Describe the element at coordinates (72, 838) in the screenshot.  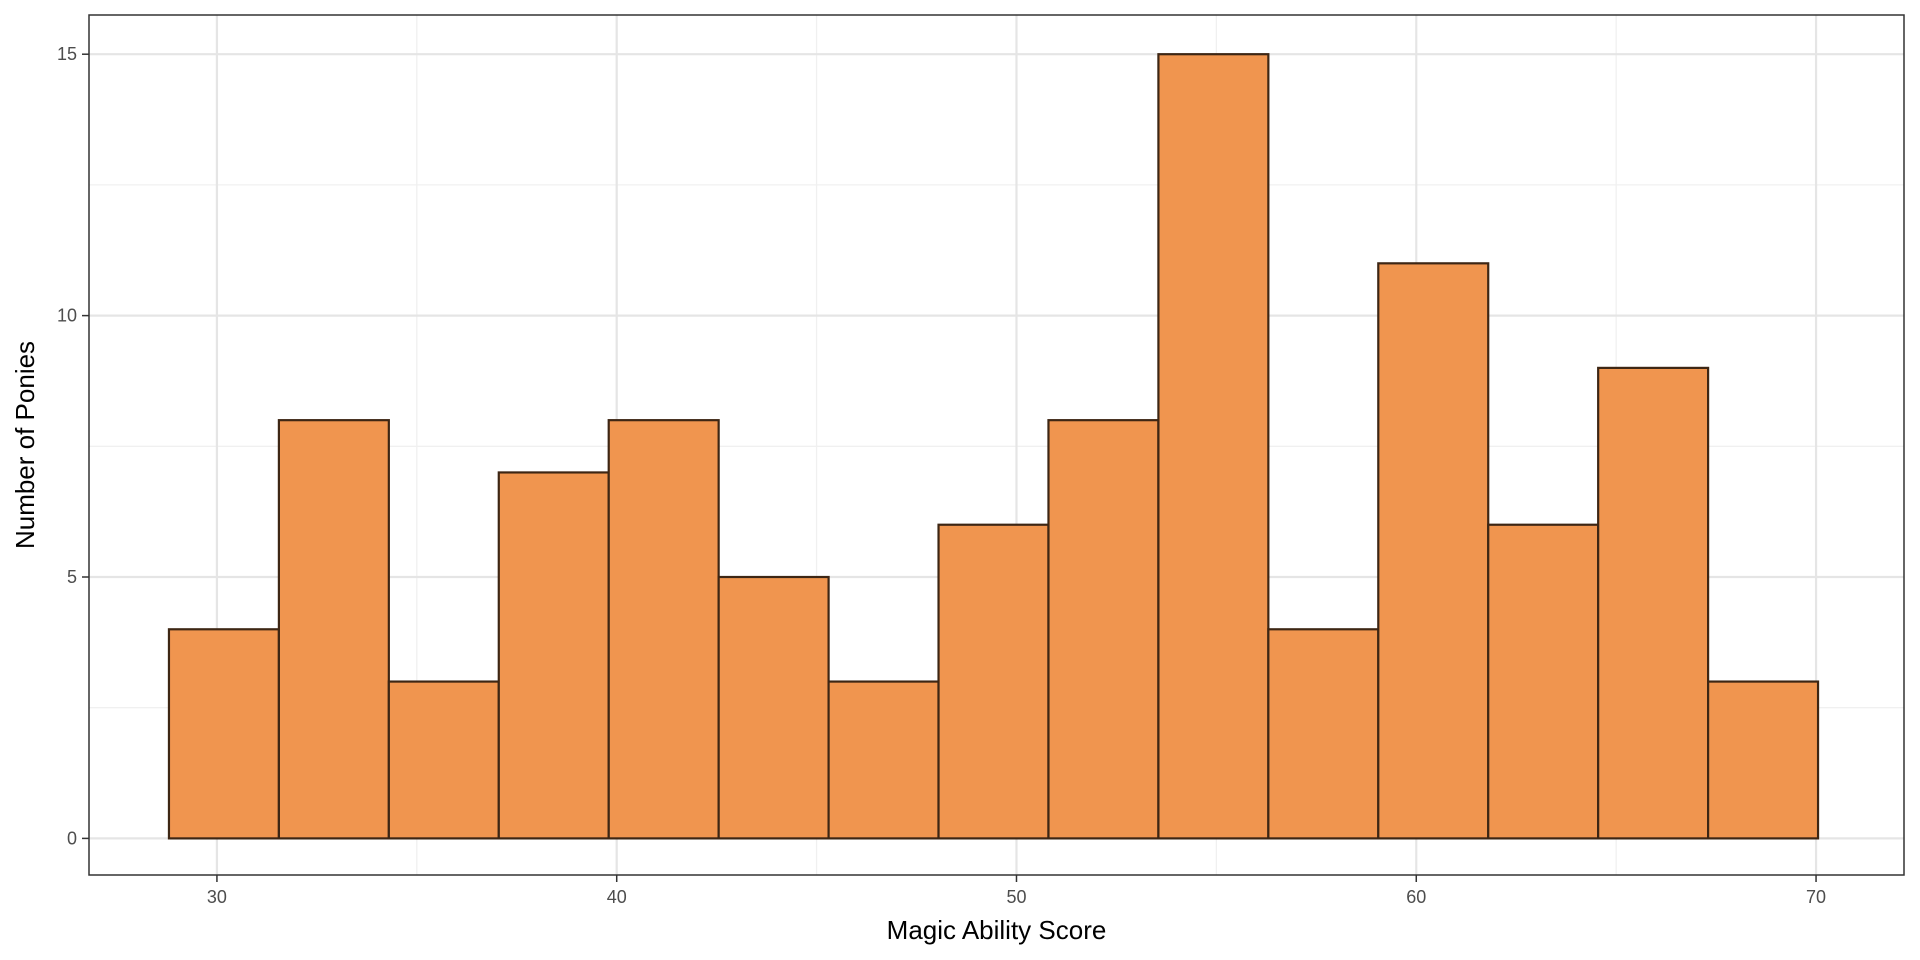
I see `y-tick-label: 0` at that location.